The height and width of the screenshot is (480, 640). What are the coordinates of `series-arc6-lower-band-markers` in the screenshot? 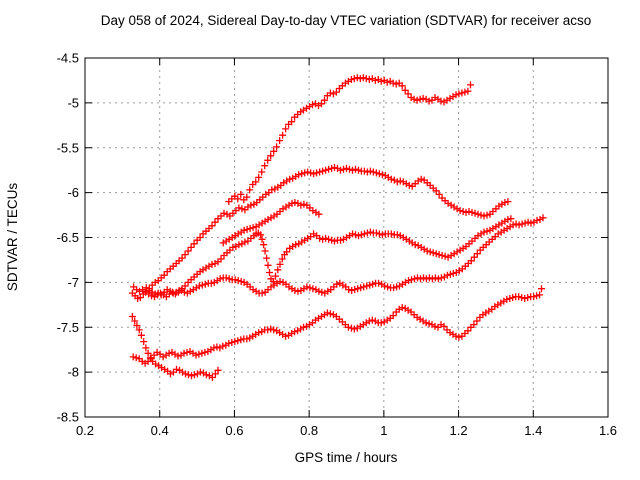 It's located at (337, 326).